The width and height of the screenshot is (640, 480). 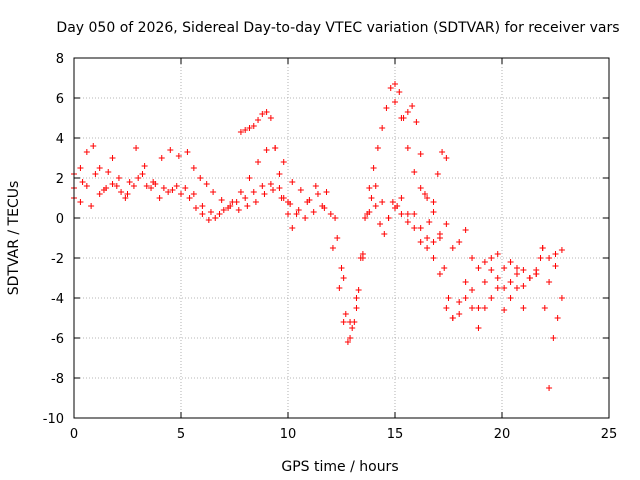 I want to click on x-tick-label: 25, so click(x=609, y=434).